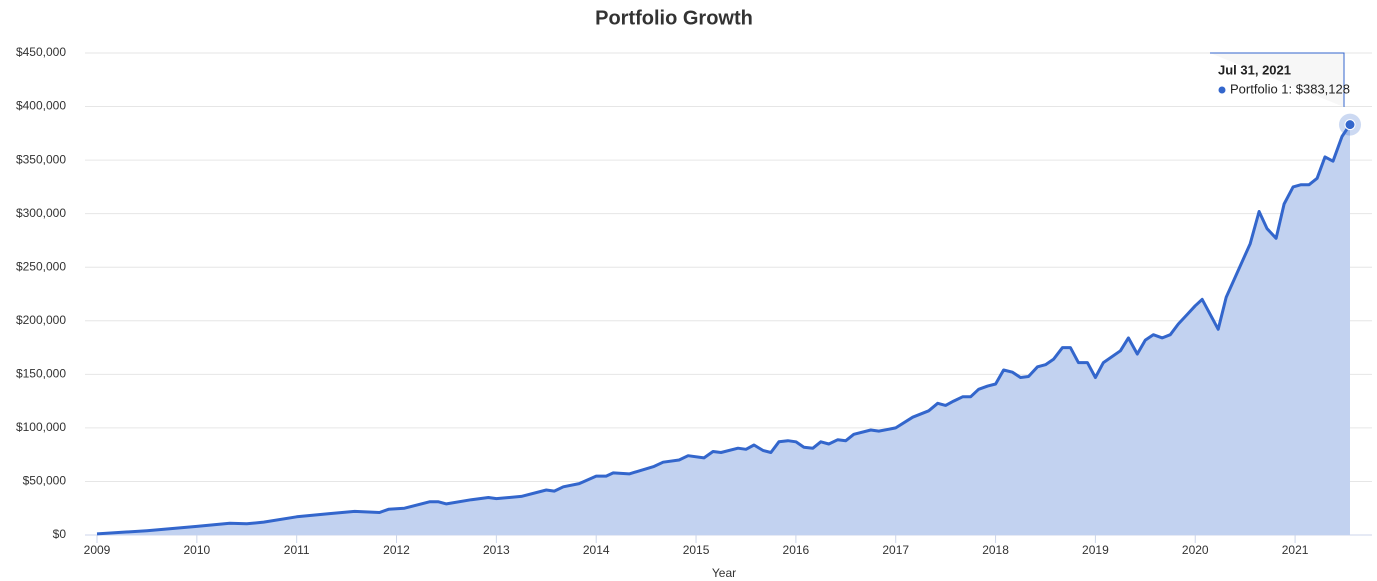 This screenshot has width=1377, height=581. What do you see at coordinates (41, 106) in the screenshot?
I see `y-tick-label: $400,000` at bounding box center [41, 106].